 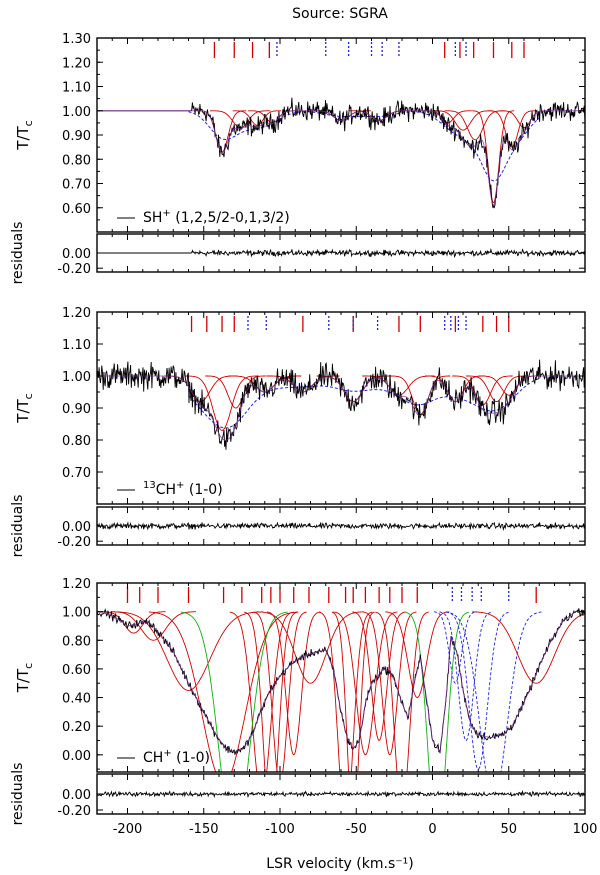 I want to click on figure-title: Source: SGRA, so click(x=340, y=14).